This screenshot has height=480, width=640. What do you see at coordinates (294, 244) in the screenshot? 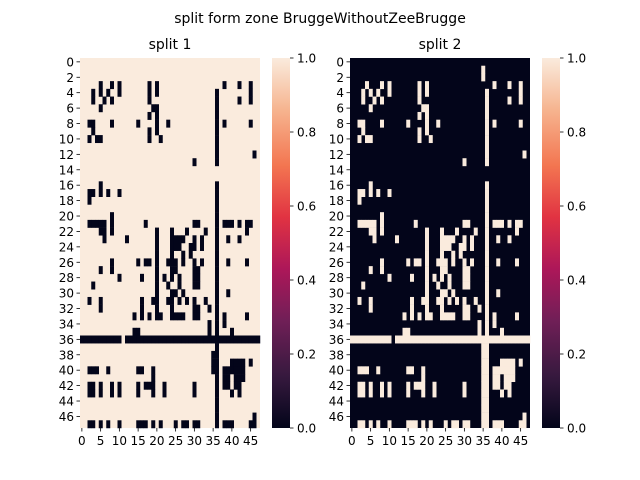
I see `colorbar-split-1: 0.0 0.2 0.4 0.6 0.8 1.0` at bounding box center [294, 244].